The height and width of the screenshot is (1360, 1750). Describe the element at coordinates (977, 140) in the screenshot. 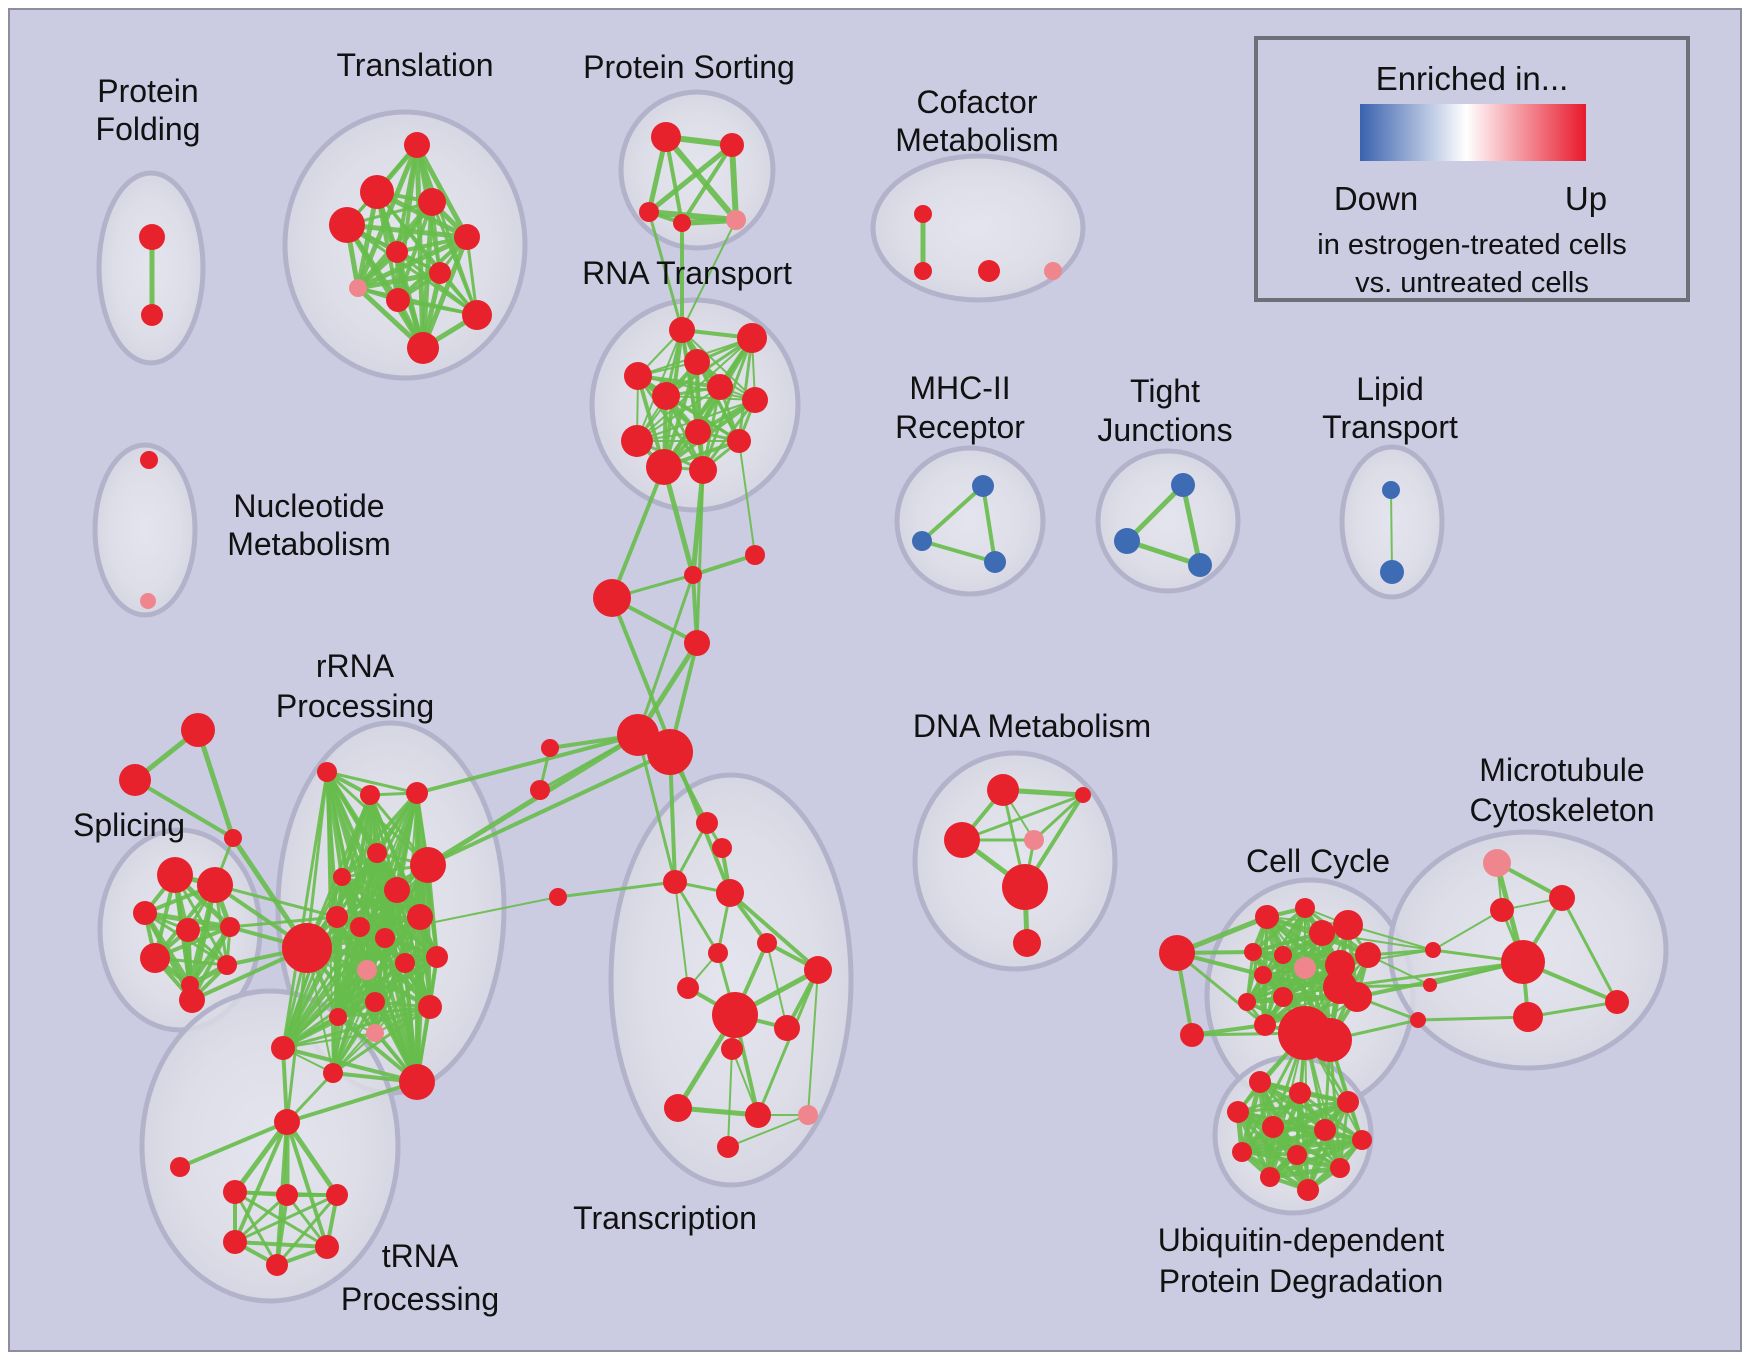

I see `cluster-label-cofactor-metabolism: Metabolism` at that location.